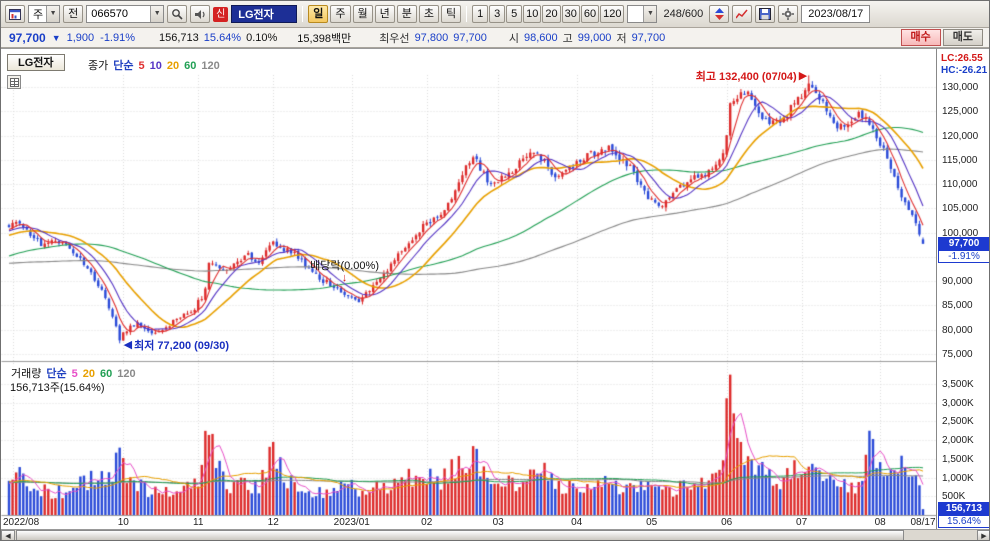 The height and width of the screenshot is (541, 990). Describe the element at coordinates (957, 306) in the screenshot. I see `price-axis-label: 85,000` at that location.